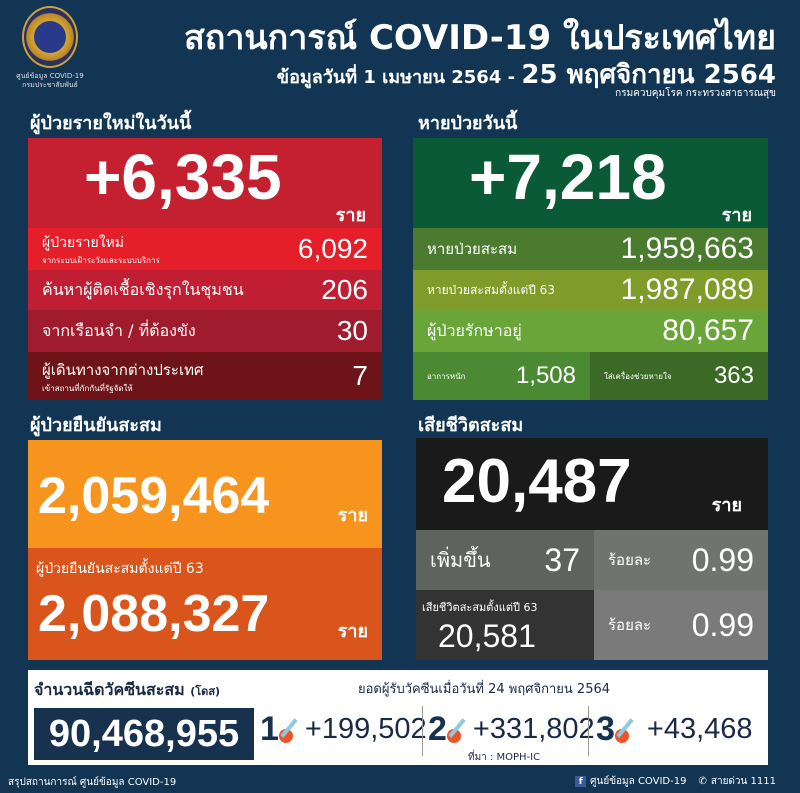  What do you see at coordinates (505, 560) in the screenshot?
I see `deaths-increase-cell: เพิ่มขึ้น 37` at bounding box center [505, 560].